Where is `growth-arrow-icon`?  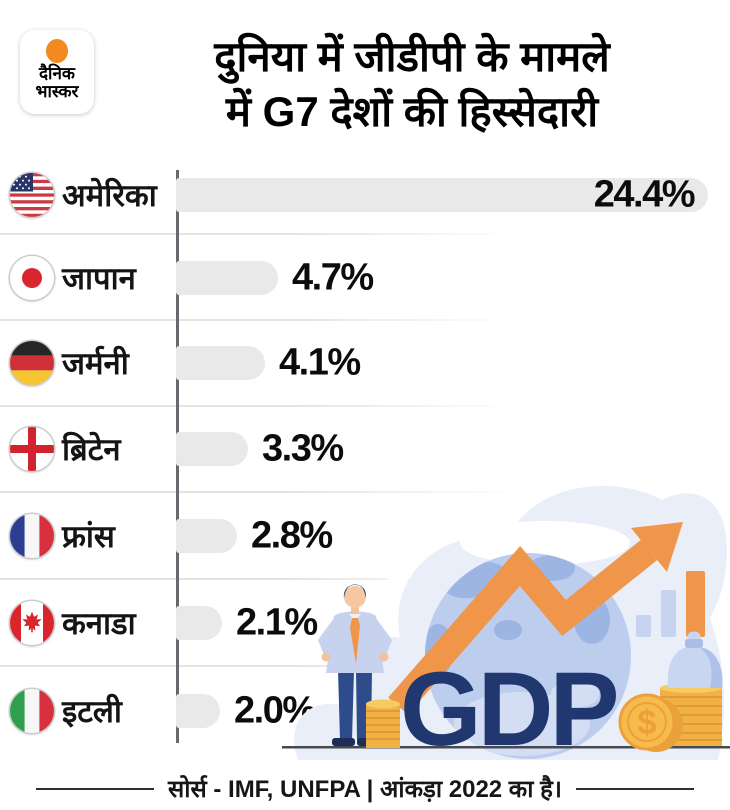
growth-arrow-icon is located at coordinates (535, 618).